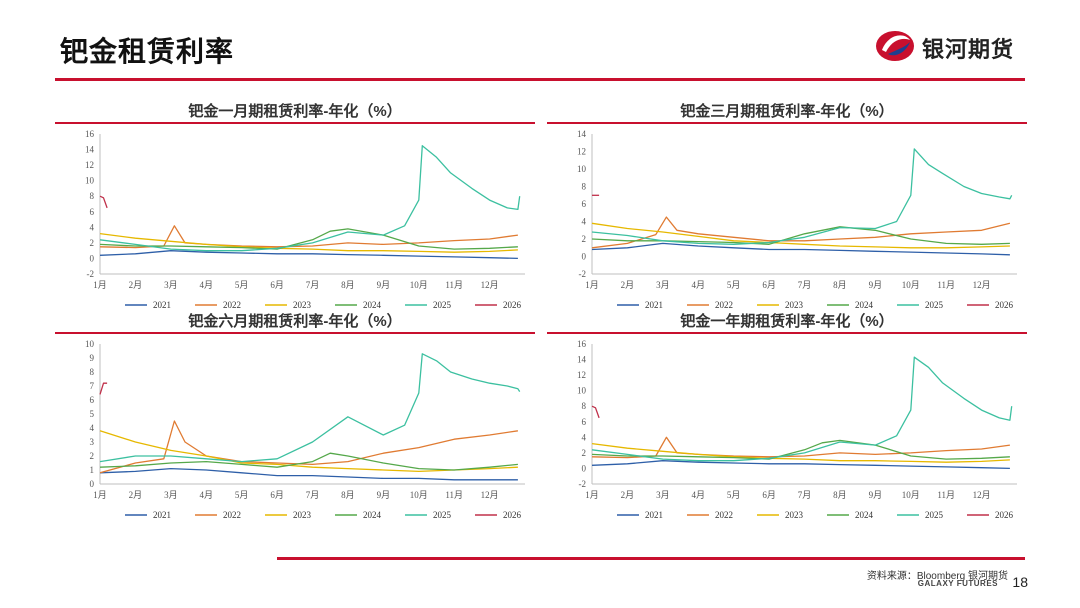 The height and width of the screenshot is (608, 1080). Describe the element at coordinates (92, 442) in the screenshot. I see `y-tick-label: 3` at that location.